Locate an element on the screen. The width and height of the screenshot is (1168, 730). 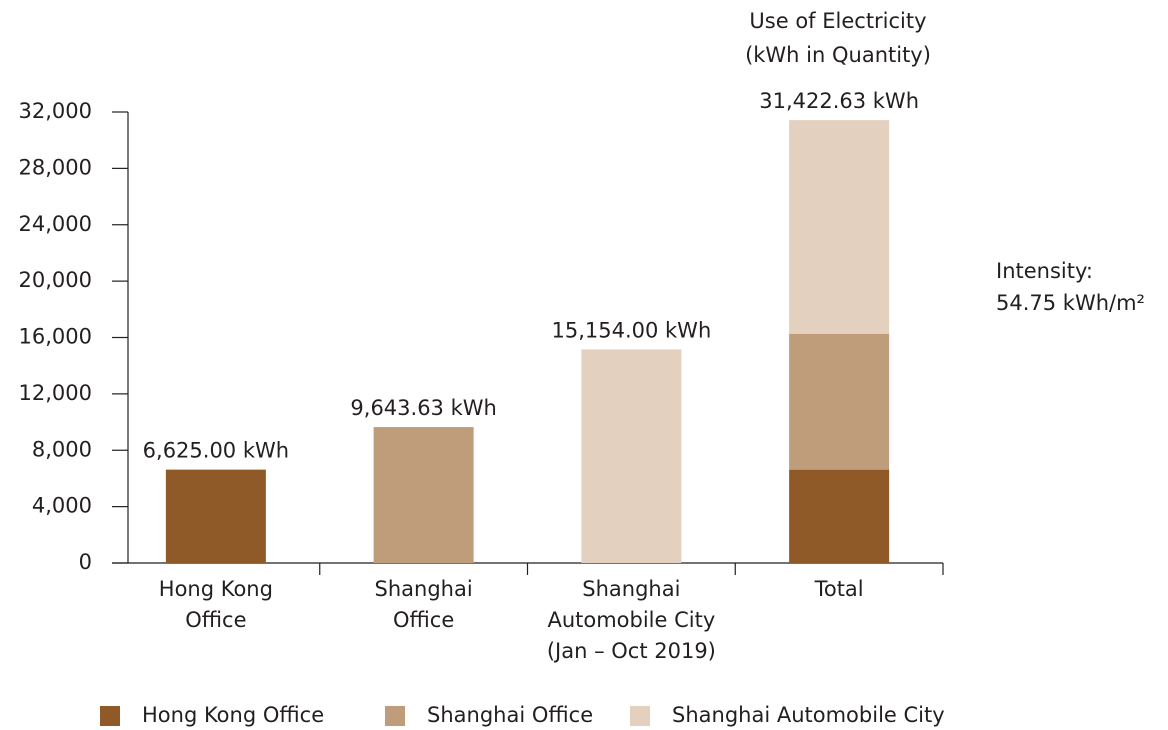
value-label: 9,643.63 kWh is located at coordinates (423, 408).